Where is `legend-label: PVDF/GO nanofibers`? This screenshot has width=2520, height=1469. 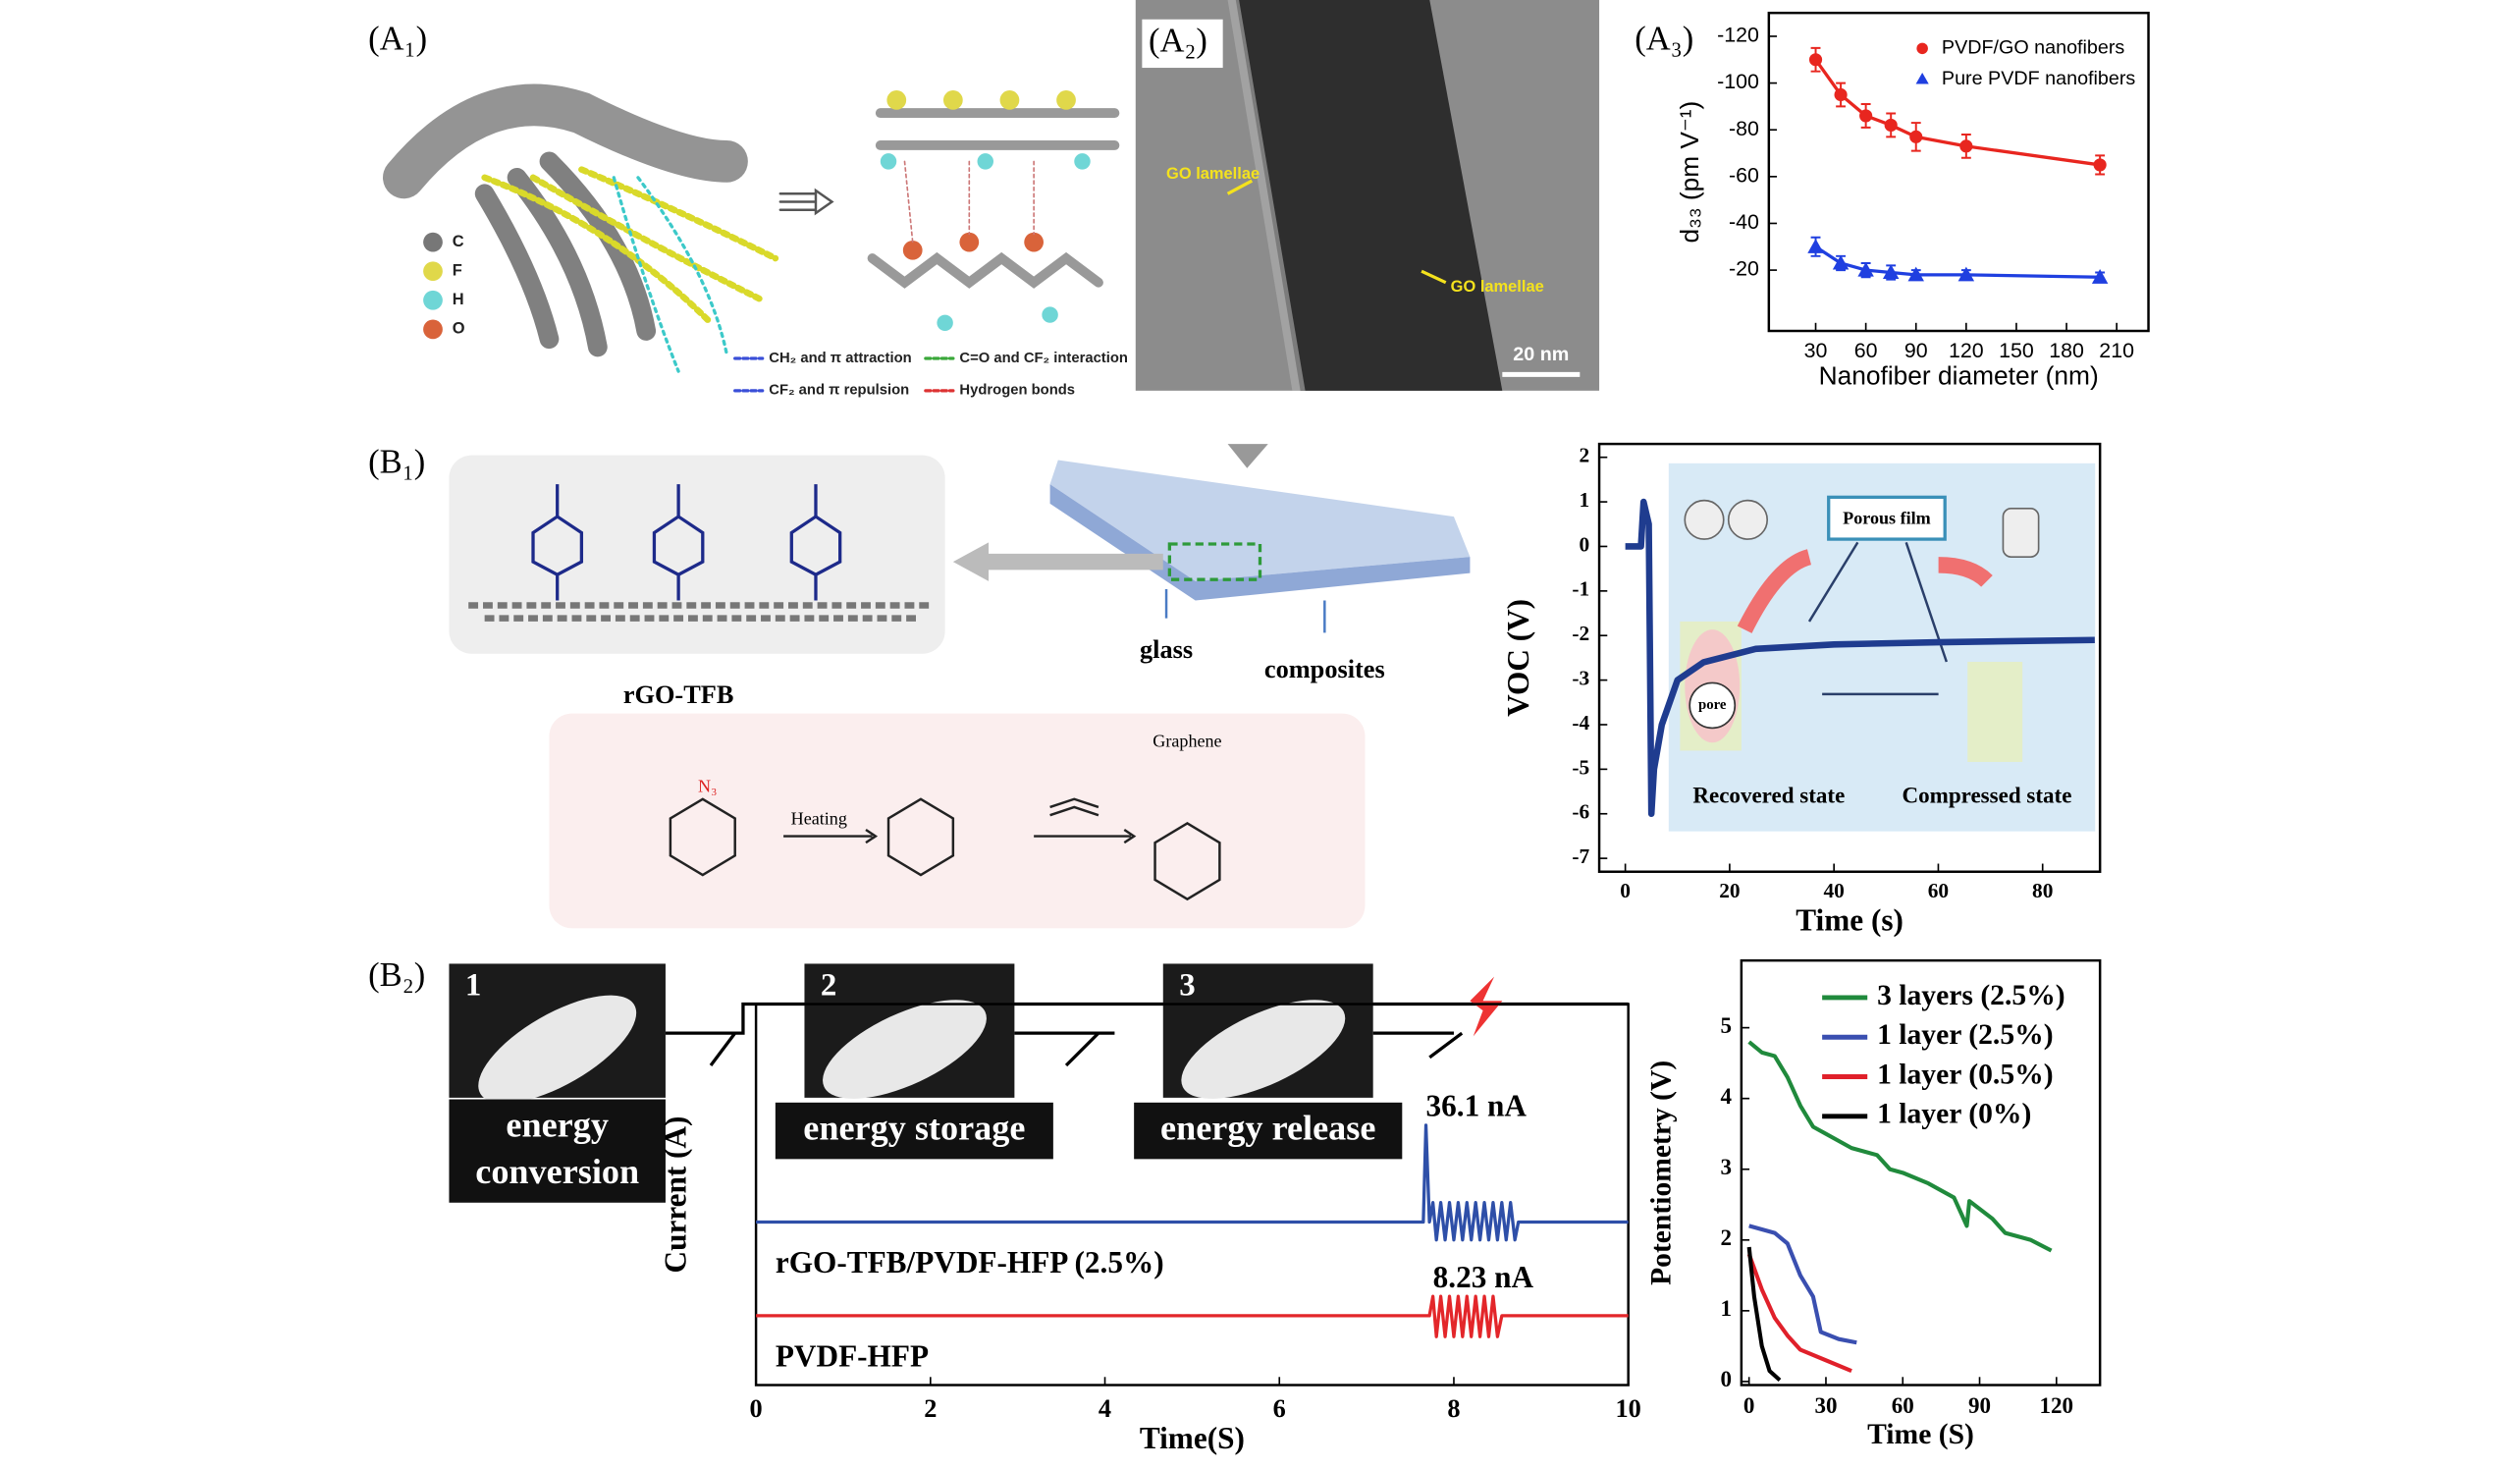 legend-label: PVDF/GO nanofibers is located at coordinates (2033, 48).